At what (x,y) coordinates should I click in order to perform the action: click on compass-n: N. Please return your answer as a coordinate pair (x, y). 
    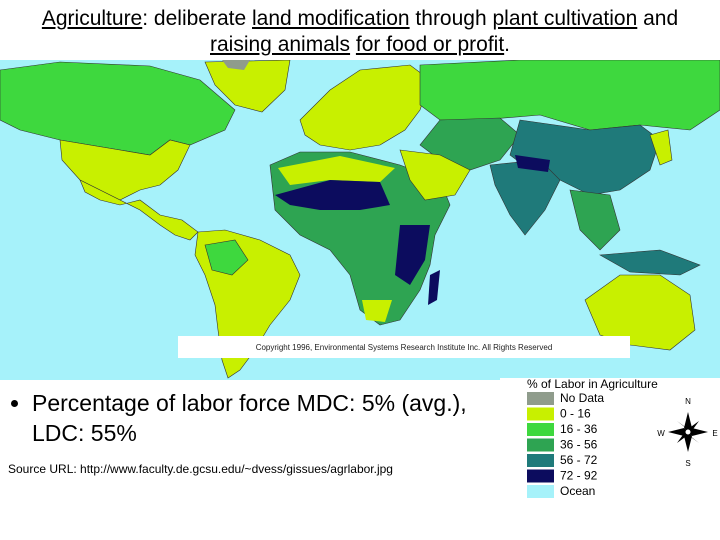
    Looking at the image, I should click on (688, 401).